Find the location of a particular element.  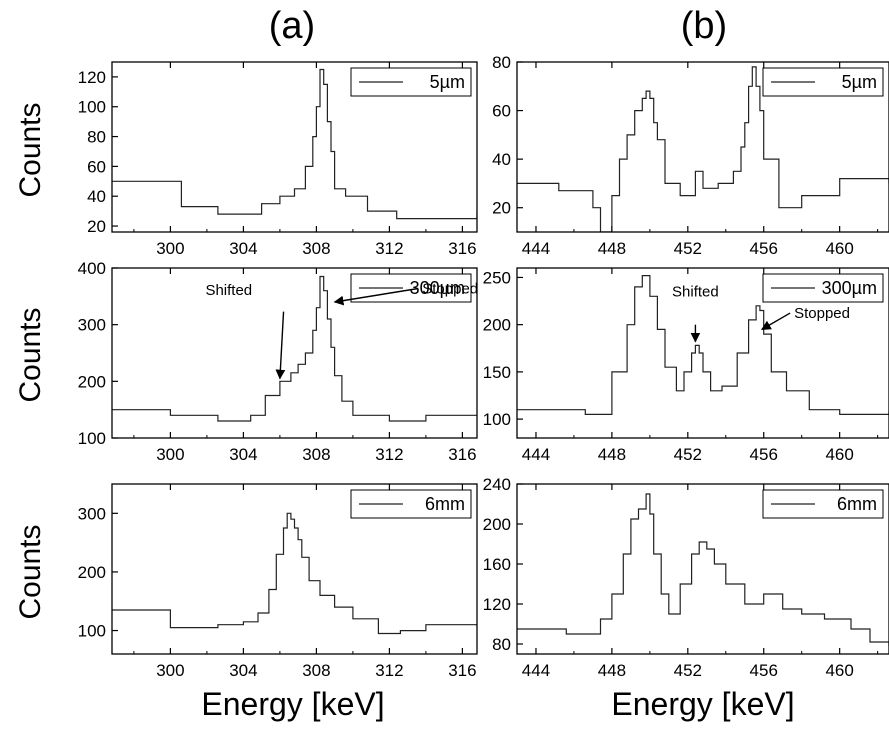

y-tick-label: 150 is located at coordinates (497, 372).